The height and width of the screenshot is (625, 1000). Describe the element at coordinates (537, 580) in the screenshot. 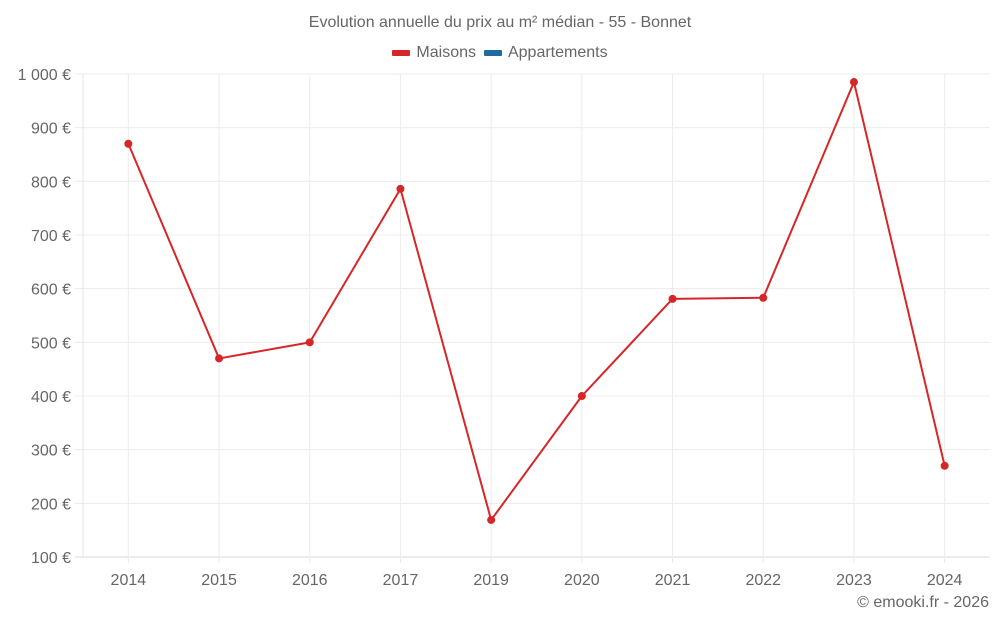

I see `x-axis: 2014 2015 2016 2017 2019 2020 2021 2022 2023 2024` at that location.